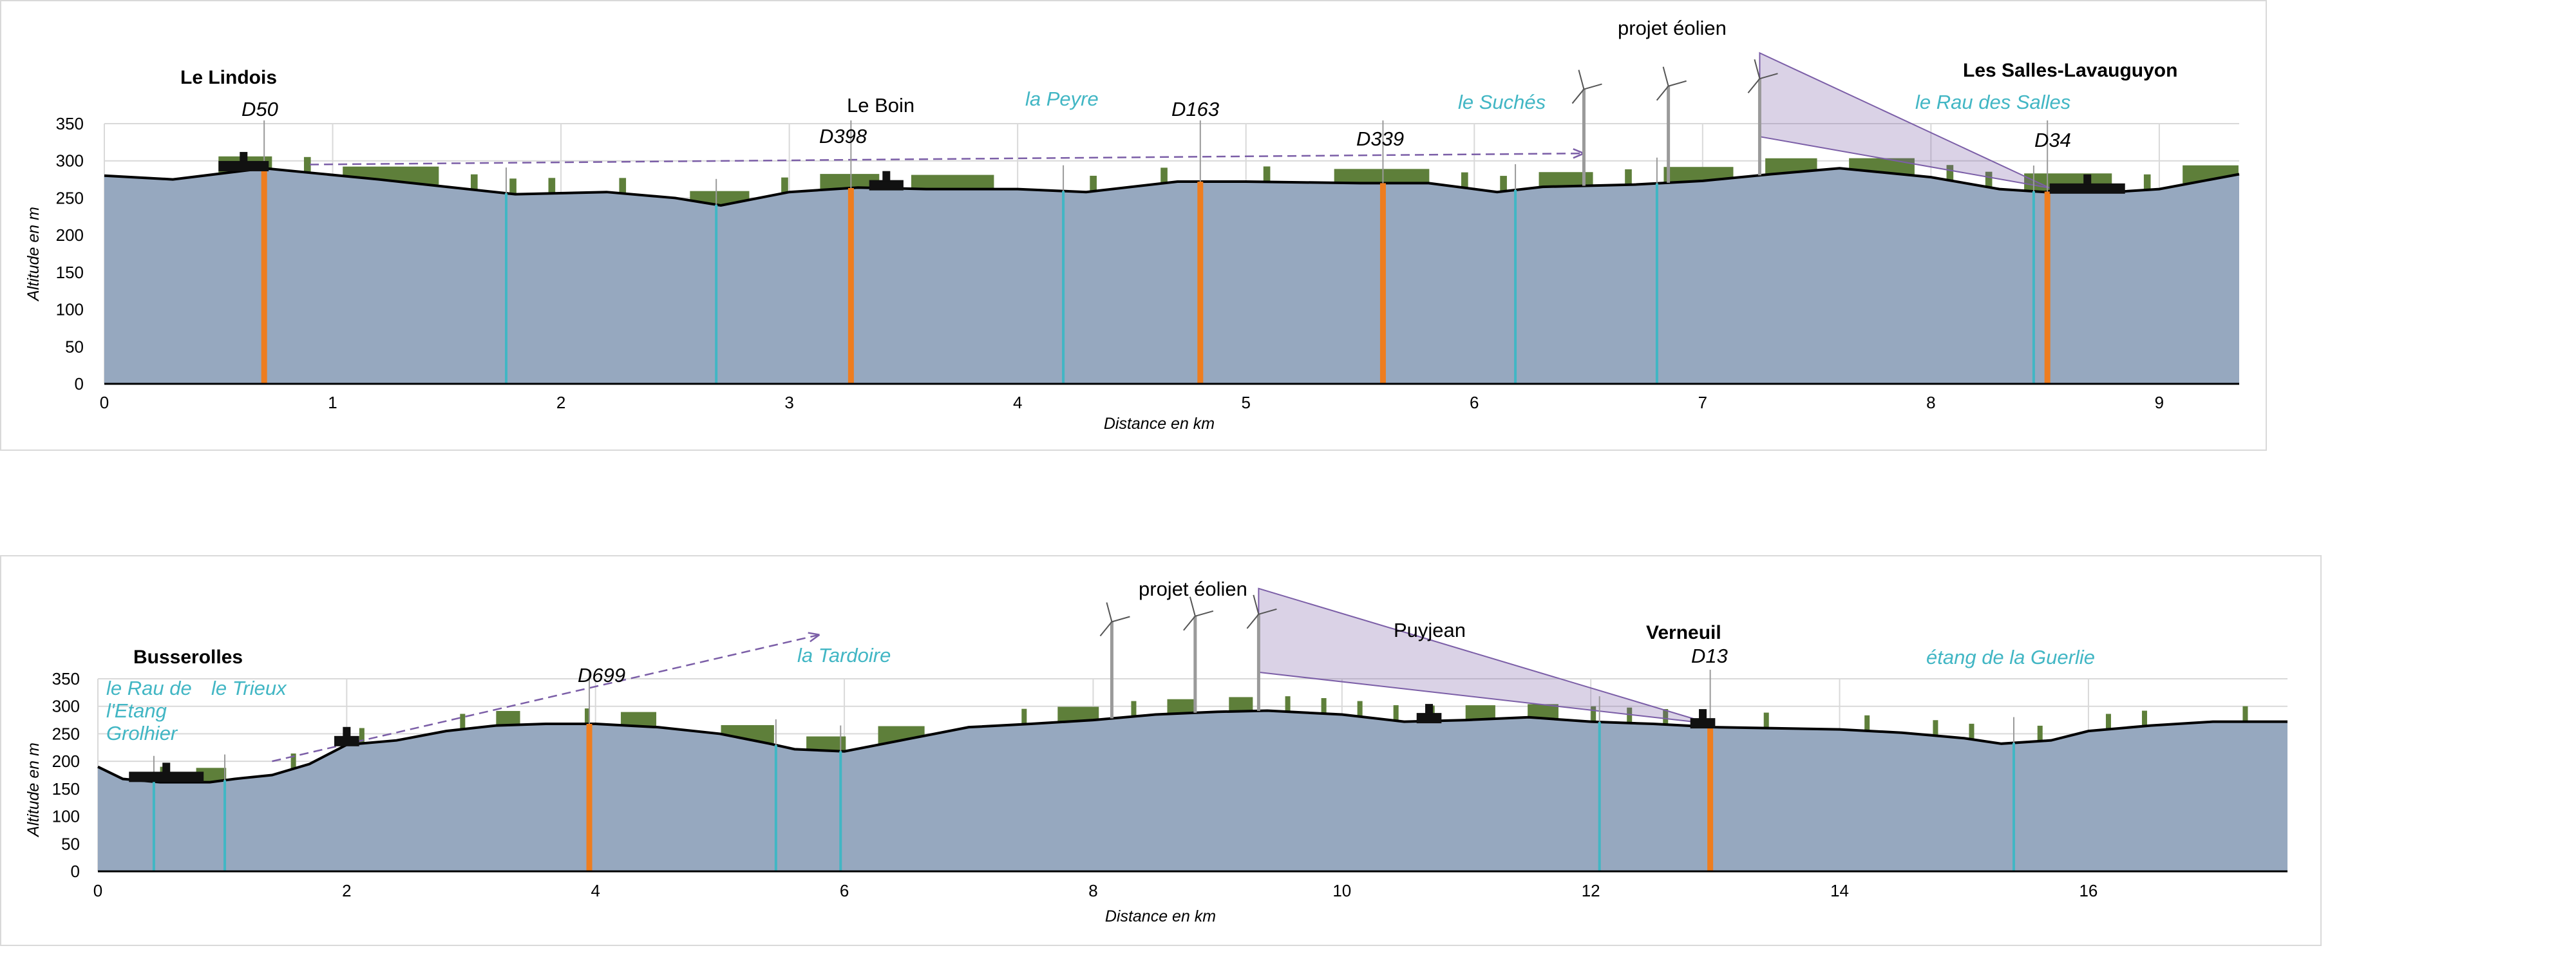 This screenshot has height=966, width=2576. What do you see at coordinates (333, 402) in the screenshot?
I see `x-tick-label: 1` at bounding box center [333, 402].